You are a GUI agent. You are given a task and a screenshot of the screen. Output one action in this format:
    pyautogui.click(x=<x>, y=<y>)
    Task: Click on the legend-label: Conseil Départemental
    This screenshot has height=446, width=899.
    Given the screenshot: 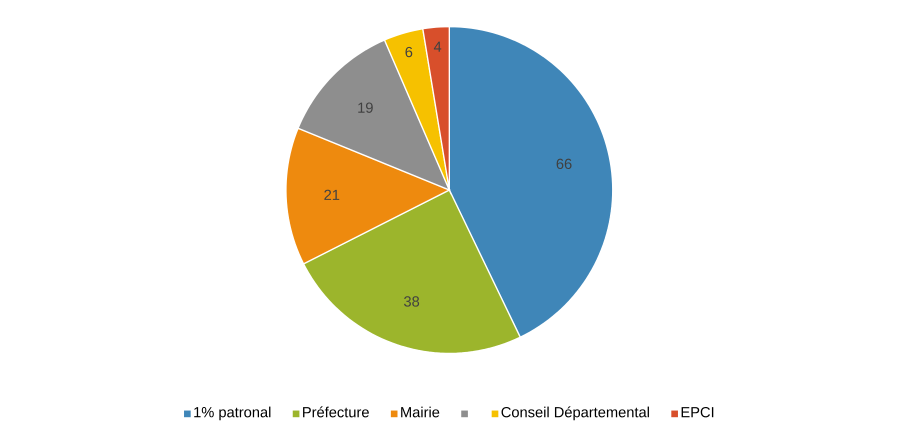 What is the action you would take?
    pyautogui.click(x=575, y=413)
    